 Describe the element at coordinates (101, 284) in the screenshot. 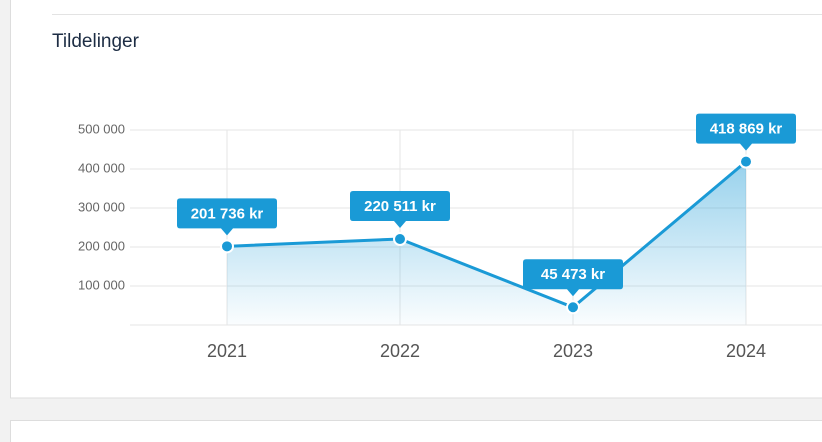

I see `y-tick-label: 100 000` at that location.